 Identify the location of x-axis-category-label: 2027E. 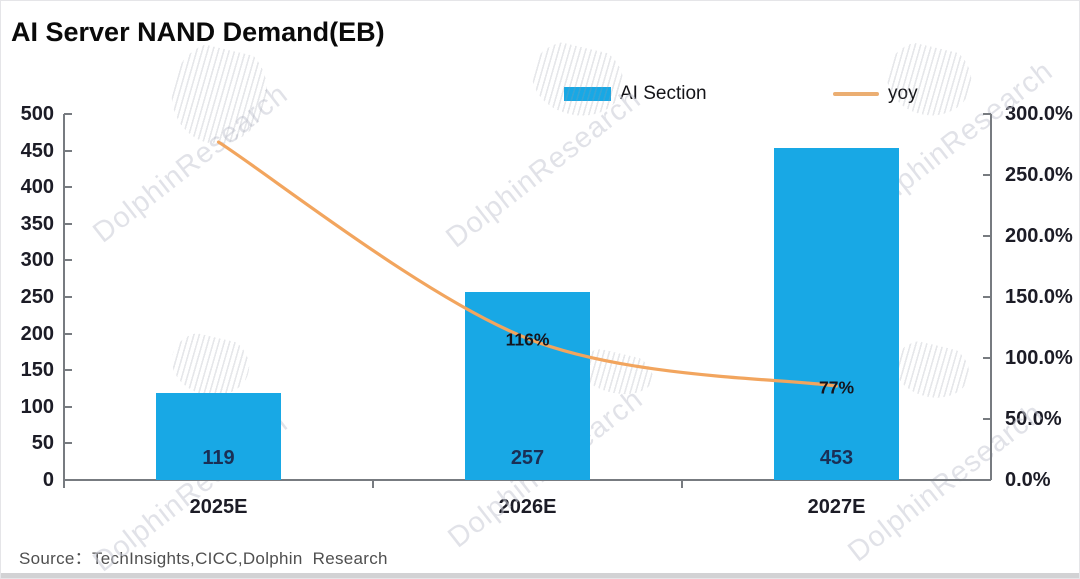
(836, 507).